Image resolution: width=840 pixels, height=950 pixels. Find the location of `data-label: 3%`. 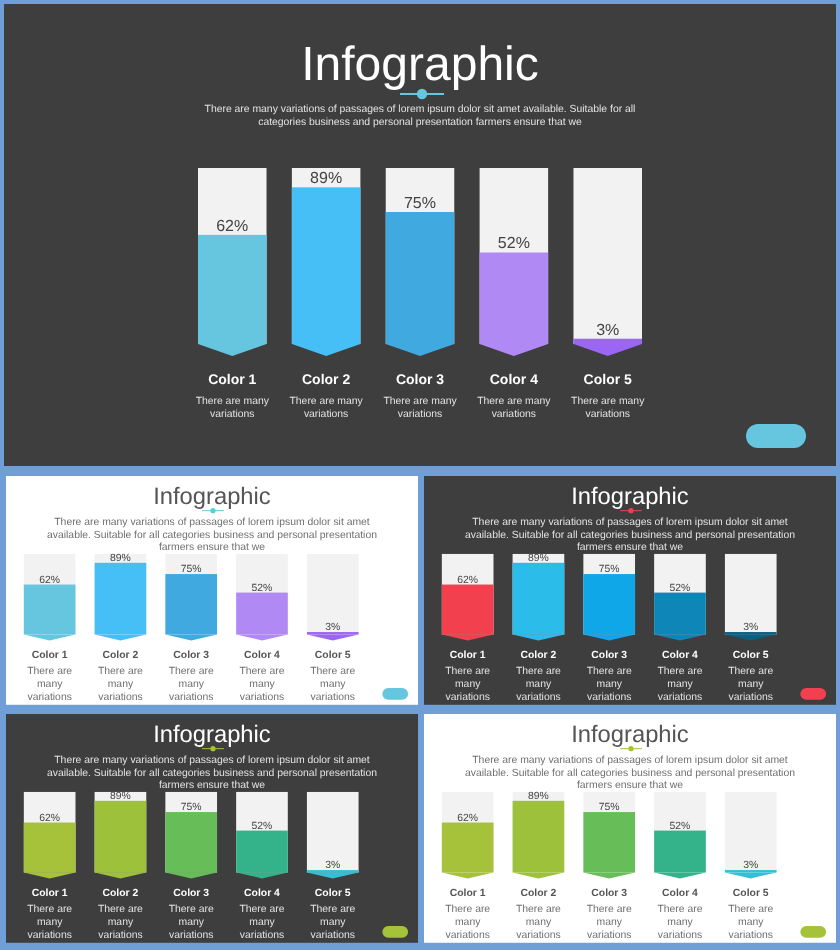

data-label: 3% is located at coordinates (608, 329).